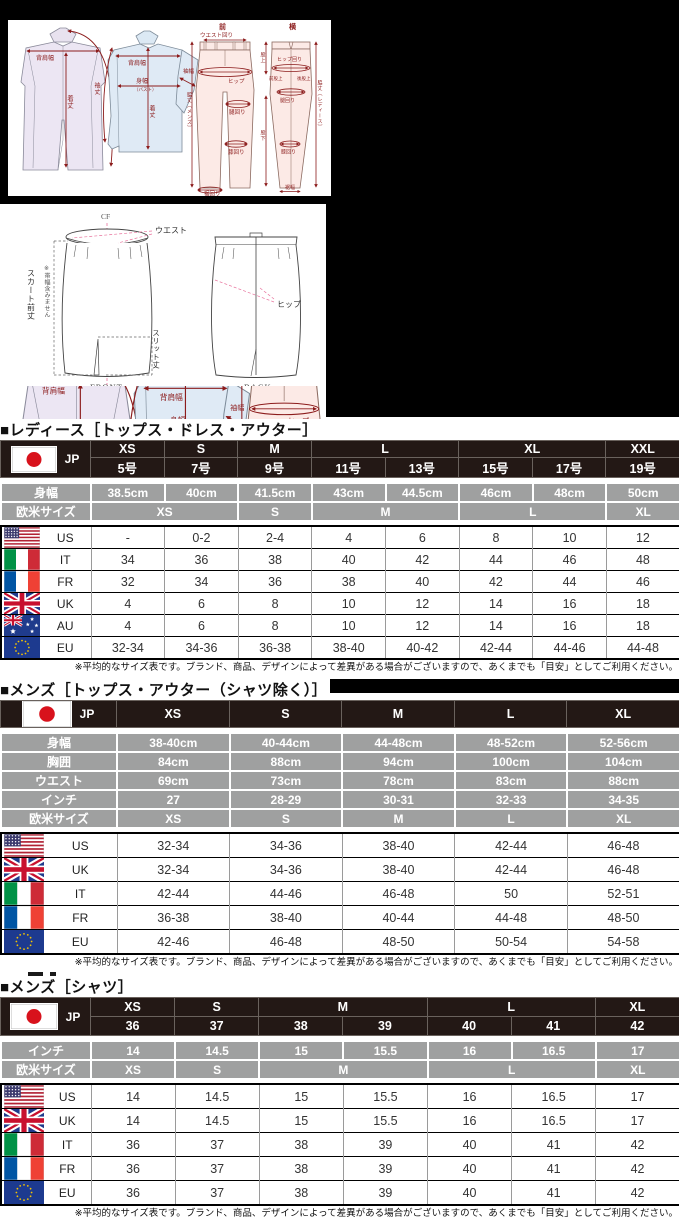 This screenshot has height=1220, width=679. What do you see at coordinates (59, 894) in the screenshot?
I see `country-label-cell: IT` at bounding box center [59, 894].